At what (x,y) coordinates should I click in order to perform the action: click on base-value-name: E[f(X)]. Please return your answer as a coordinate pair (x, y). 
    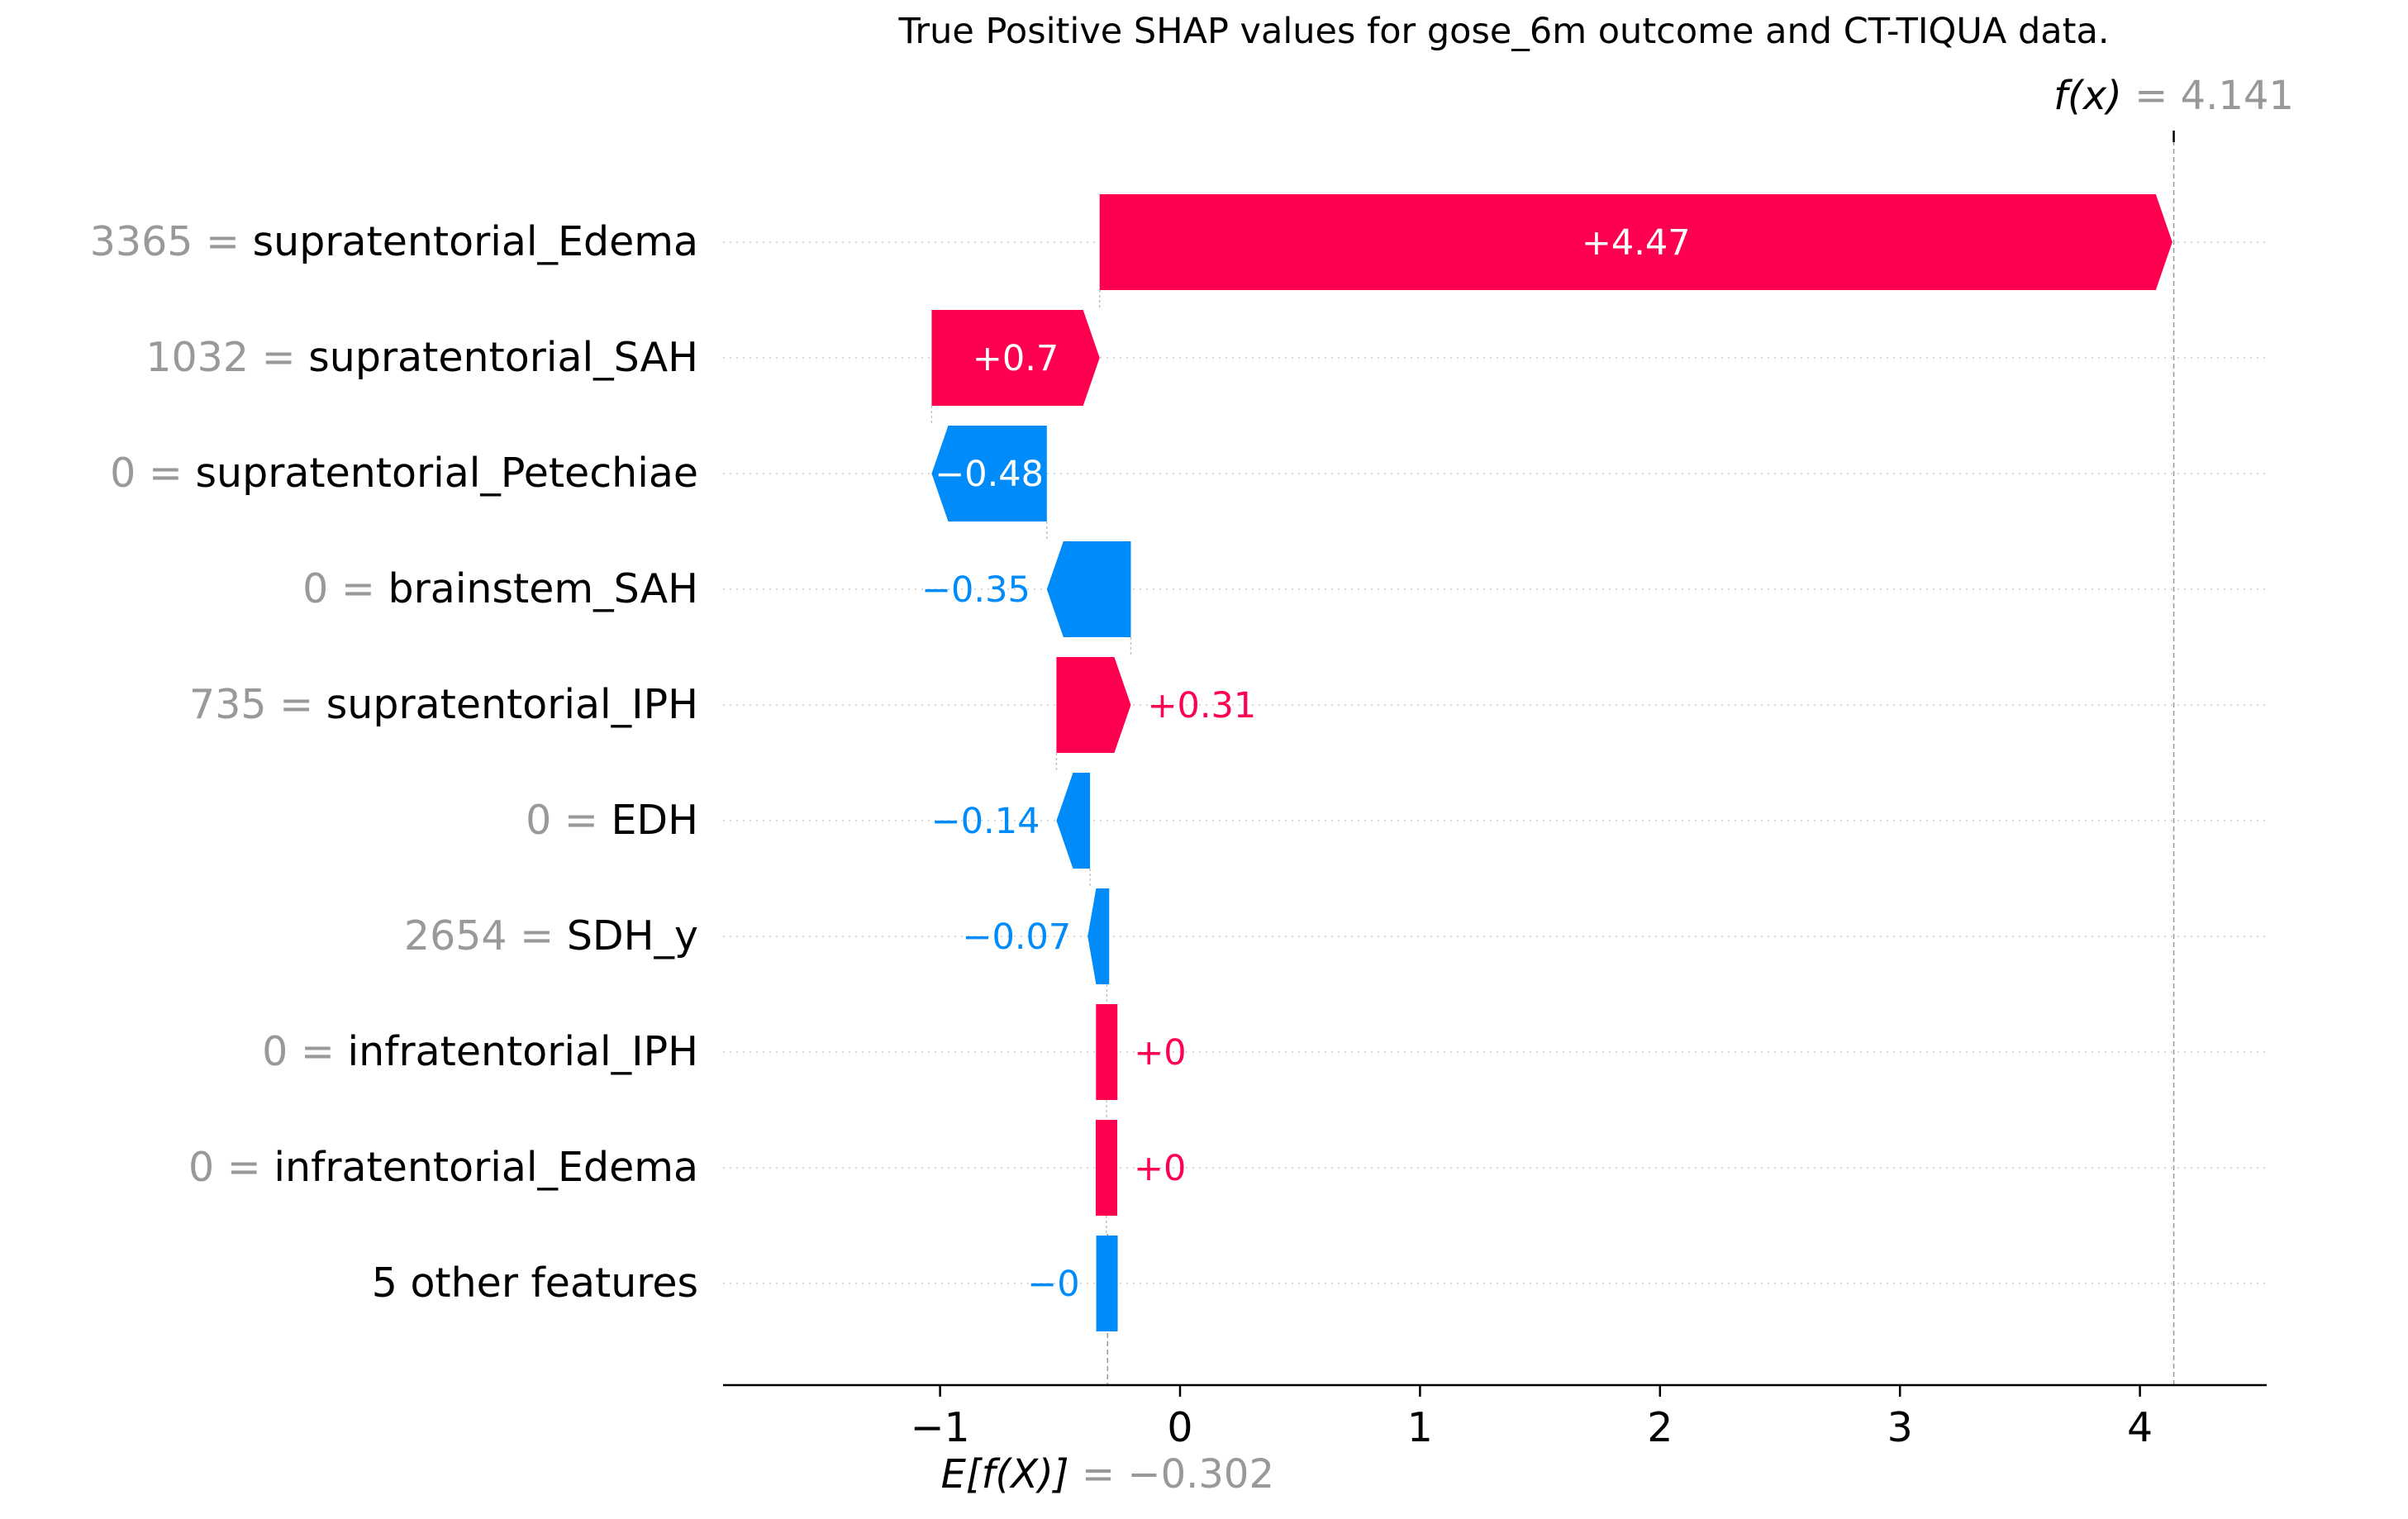
    Looking at the image, I should click on (1011, 1475).